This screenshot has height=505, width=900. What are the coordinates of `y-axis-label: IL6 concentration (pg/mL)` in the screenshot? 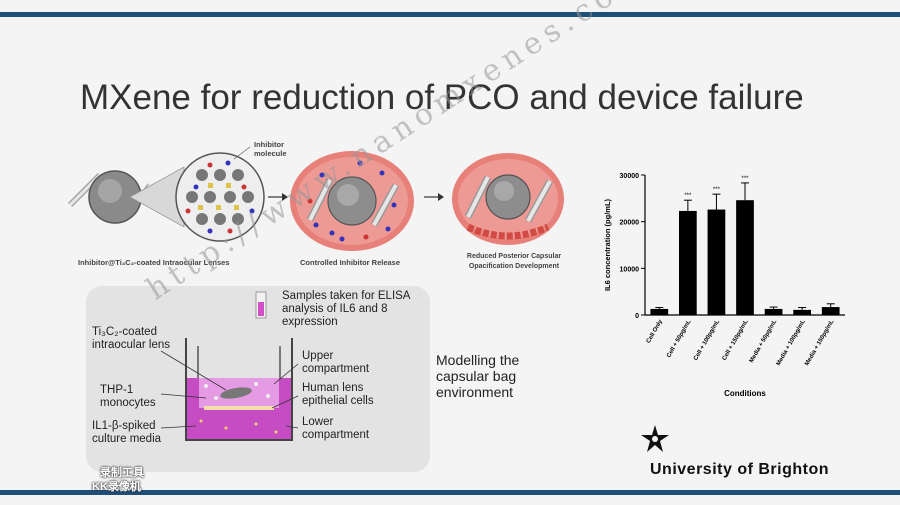 It's located at (607, 244).